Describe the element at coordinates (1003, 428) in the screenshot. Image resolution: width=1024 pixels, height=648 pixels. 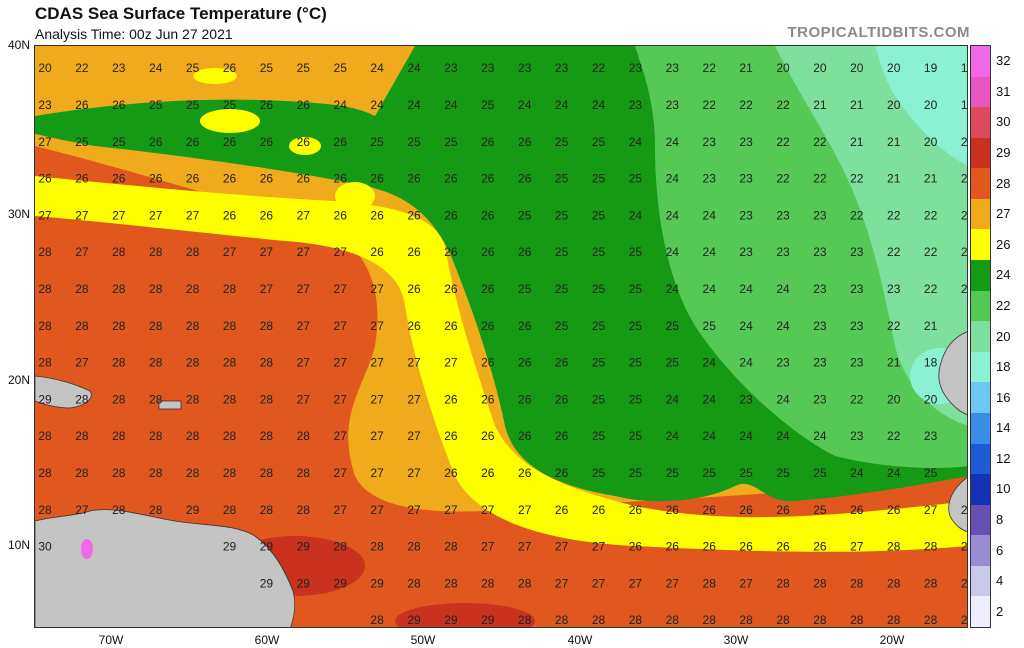
I see `colorbar-tick-label: 14` at that location.